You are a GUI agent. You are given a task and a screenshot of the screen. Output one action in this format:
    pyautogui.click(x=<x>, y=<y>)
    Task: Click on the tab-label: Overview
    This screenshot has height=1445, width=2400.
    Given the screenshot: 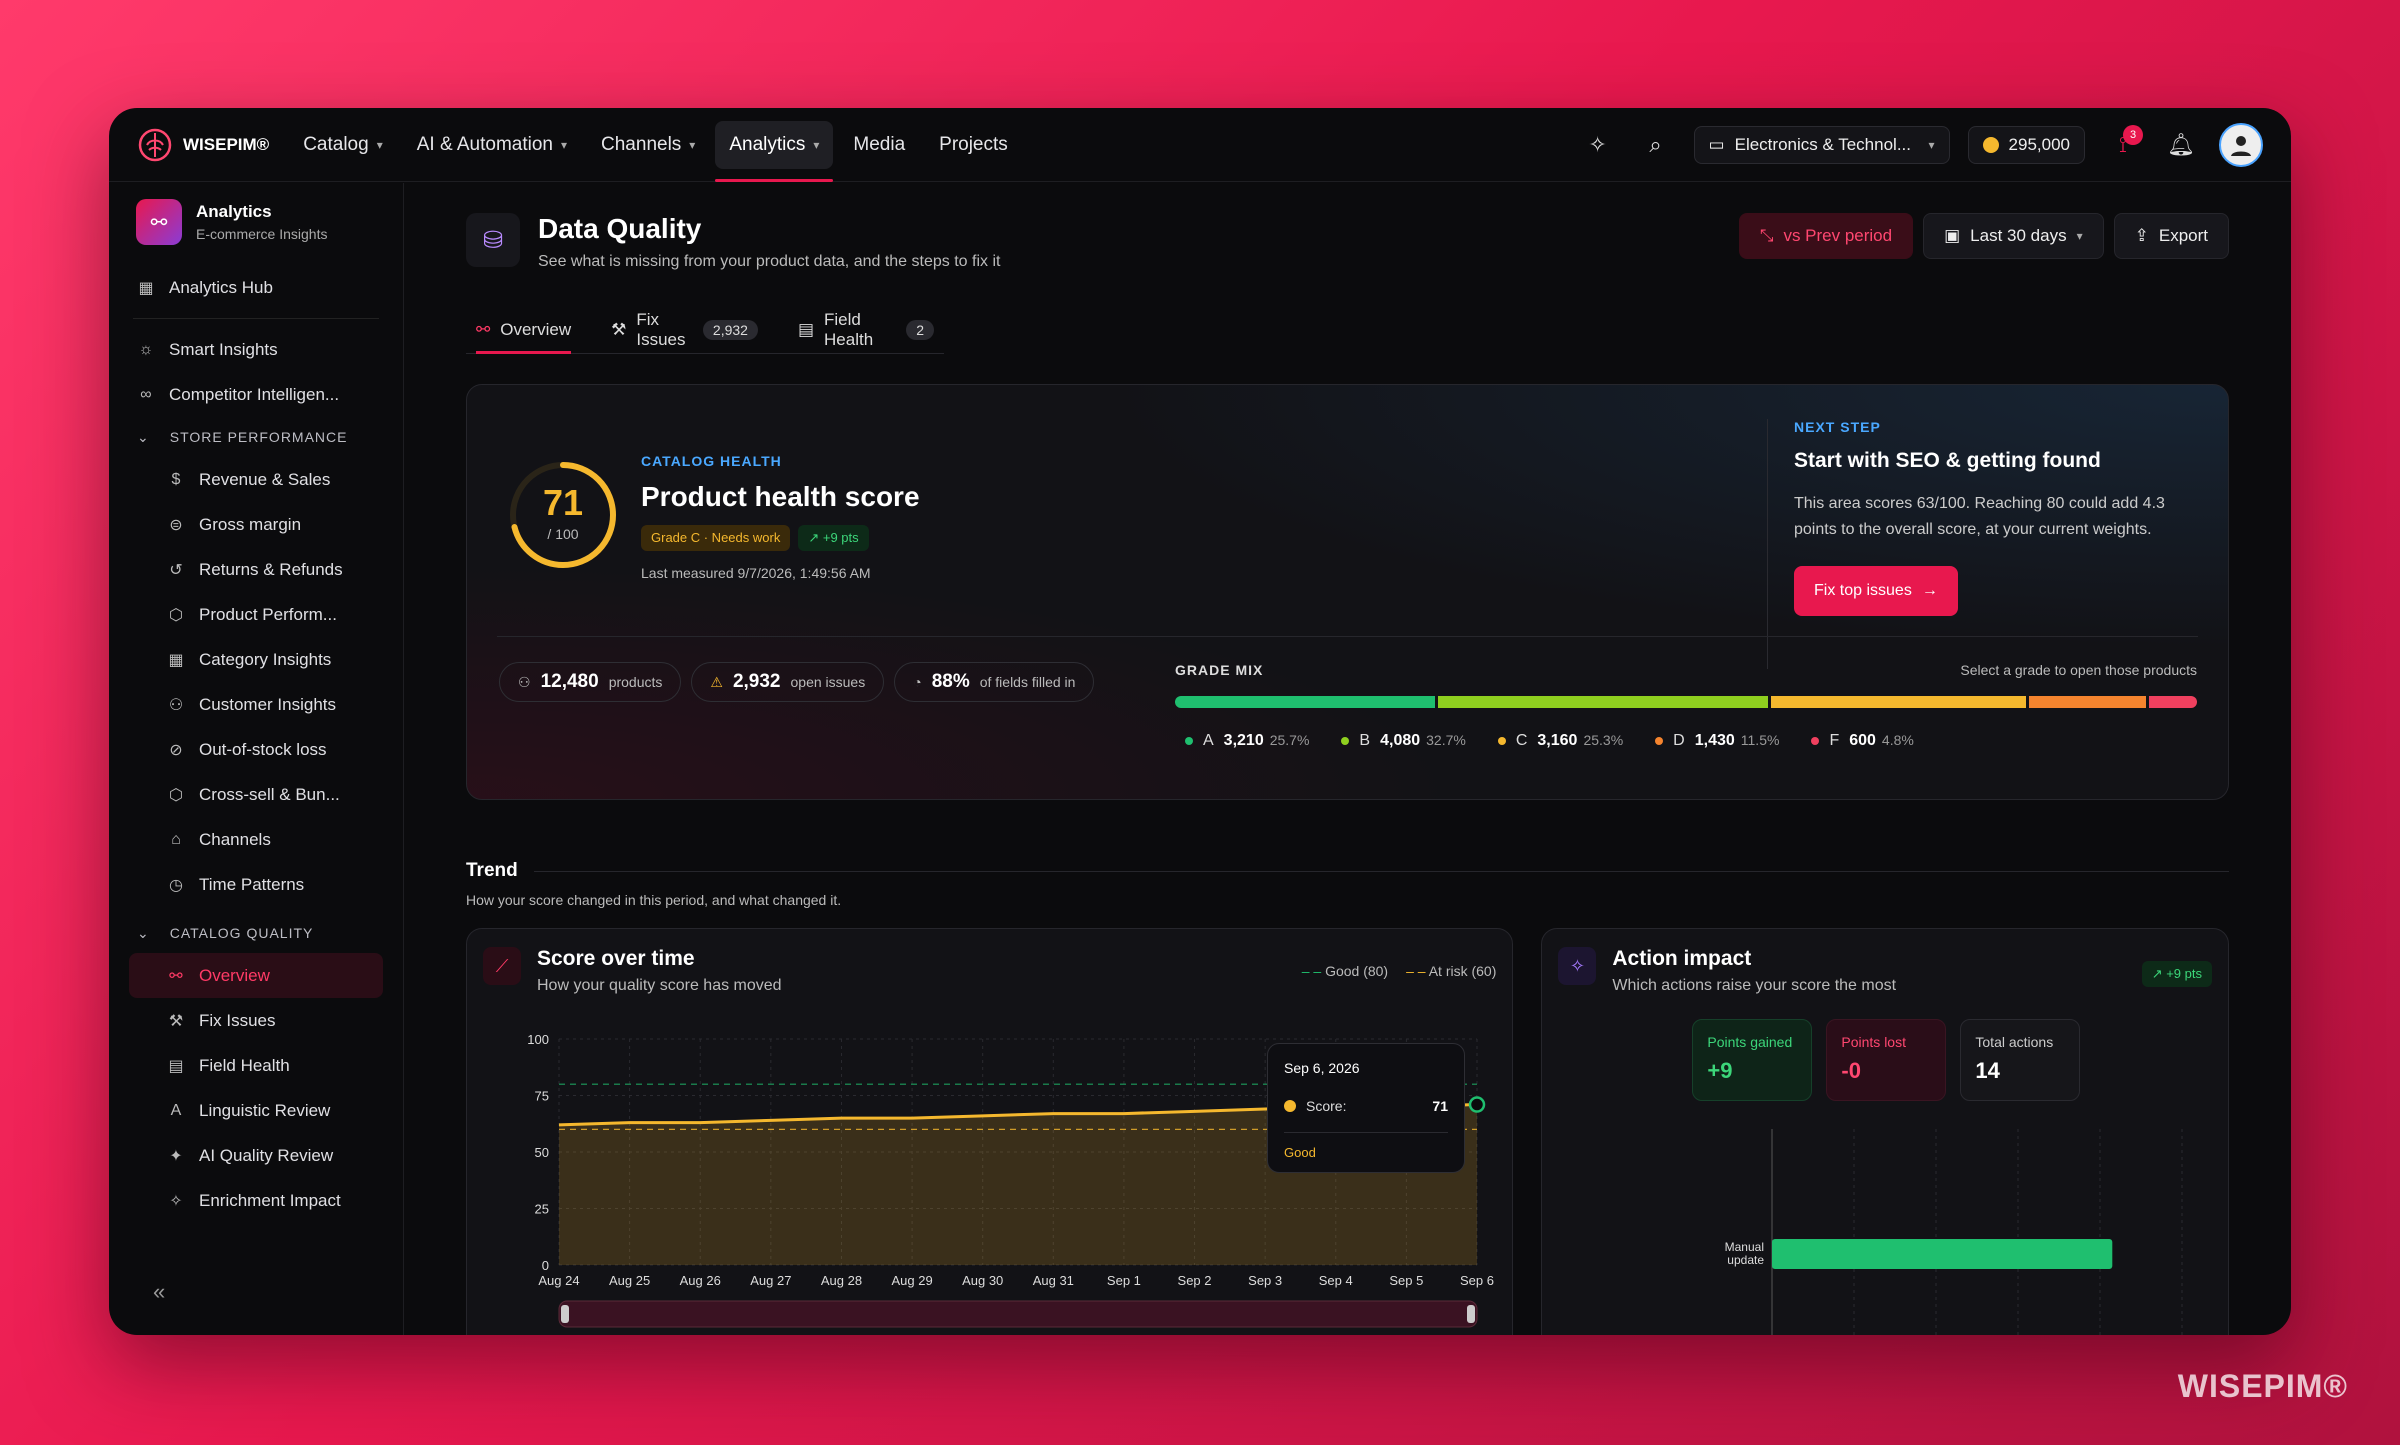 What is the action you would take?
    pyautogui.click(x=536, y=329)
    